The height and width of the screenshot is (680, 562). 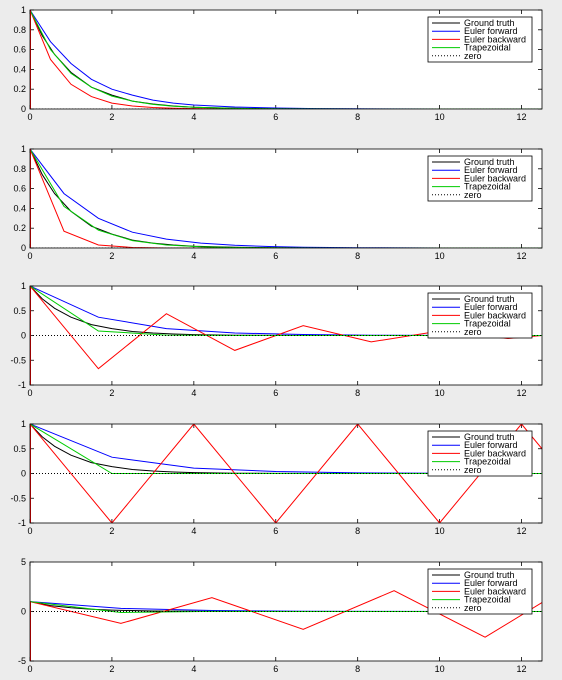 What do you see at coordinates (23, 562) in the screenshot?
I see `y-tick-label: 5` at bounding box center [23, 562].